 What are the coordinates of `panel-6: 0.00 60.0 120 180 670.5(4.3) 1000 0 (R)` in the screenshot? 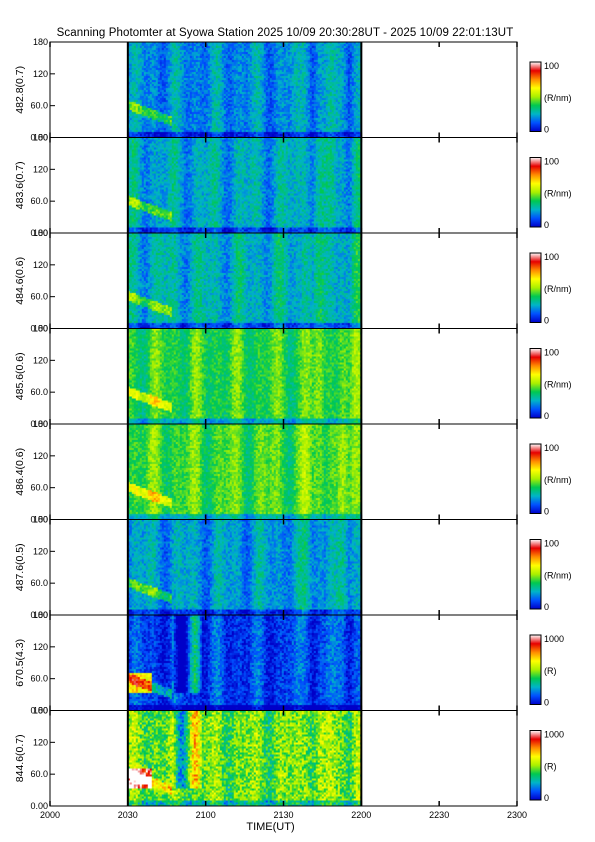 It's located at (289, 663).